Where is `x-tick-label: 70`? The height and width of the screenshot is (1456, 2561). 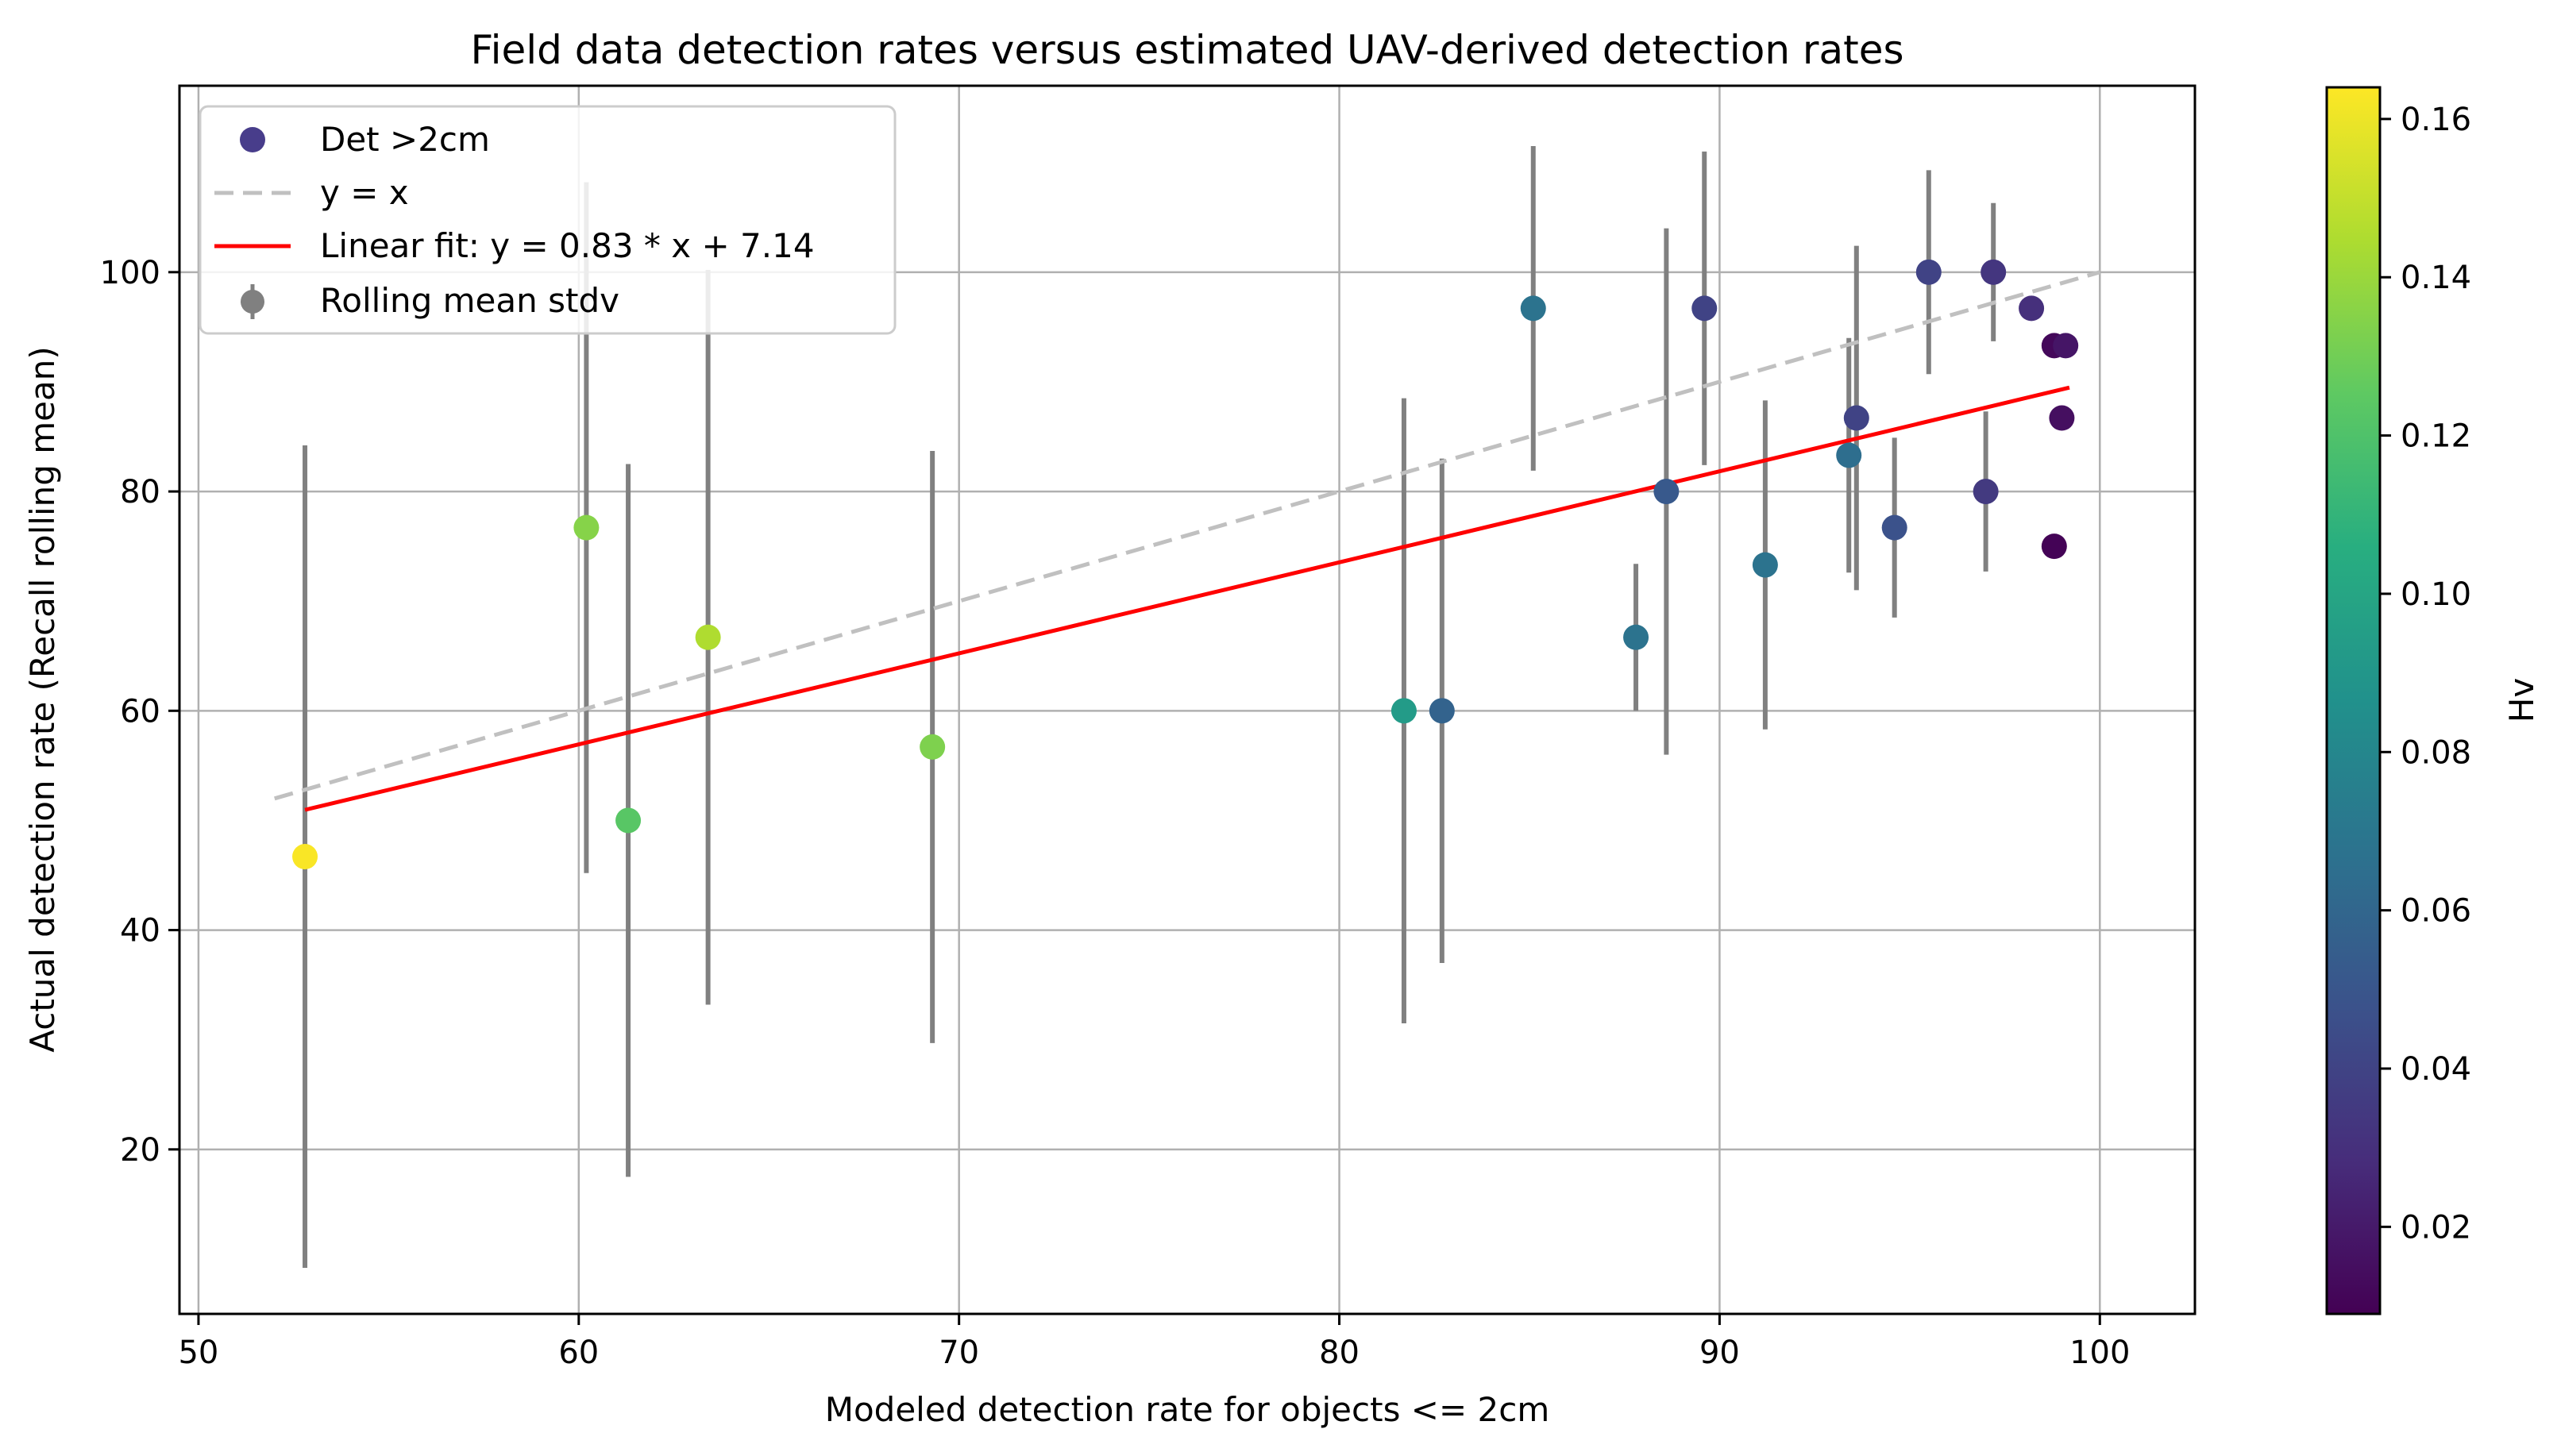
x-tick-label: 70 is located at coordinates (959, 1353).